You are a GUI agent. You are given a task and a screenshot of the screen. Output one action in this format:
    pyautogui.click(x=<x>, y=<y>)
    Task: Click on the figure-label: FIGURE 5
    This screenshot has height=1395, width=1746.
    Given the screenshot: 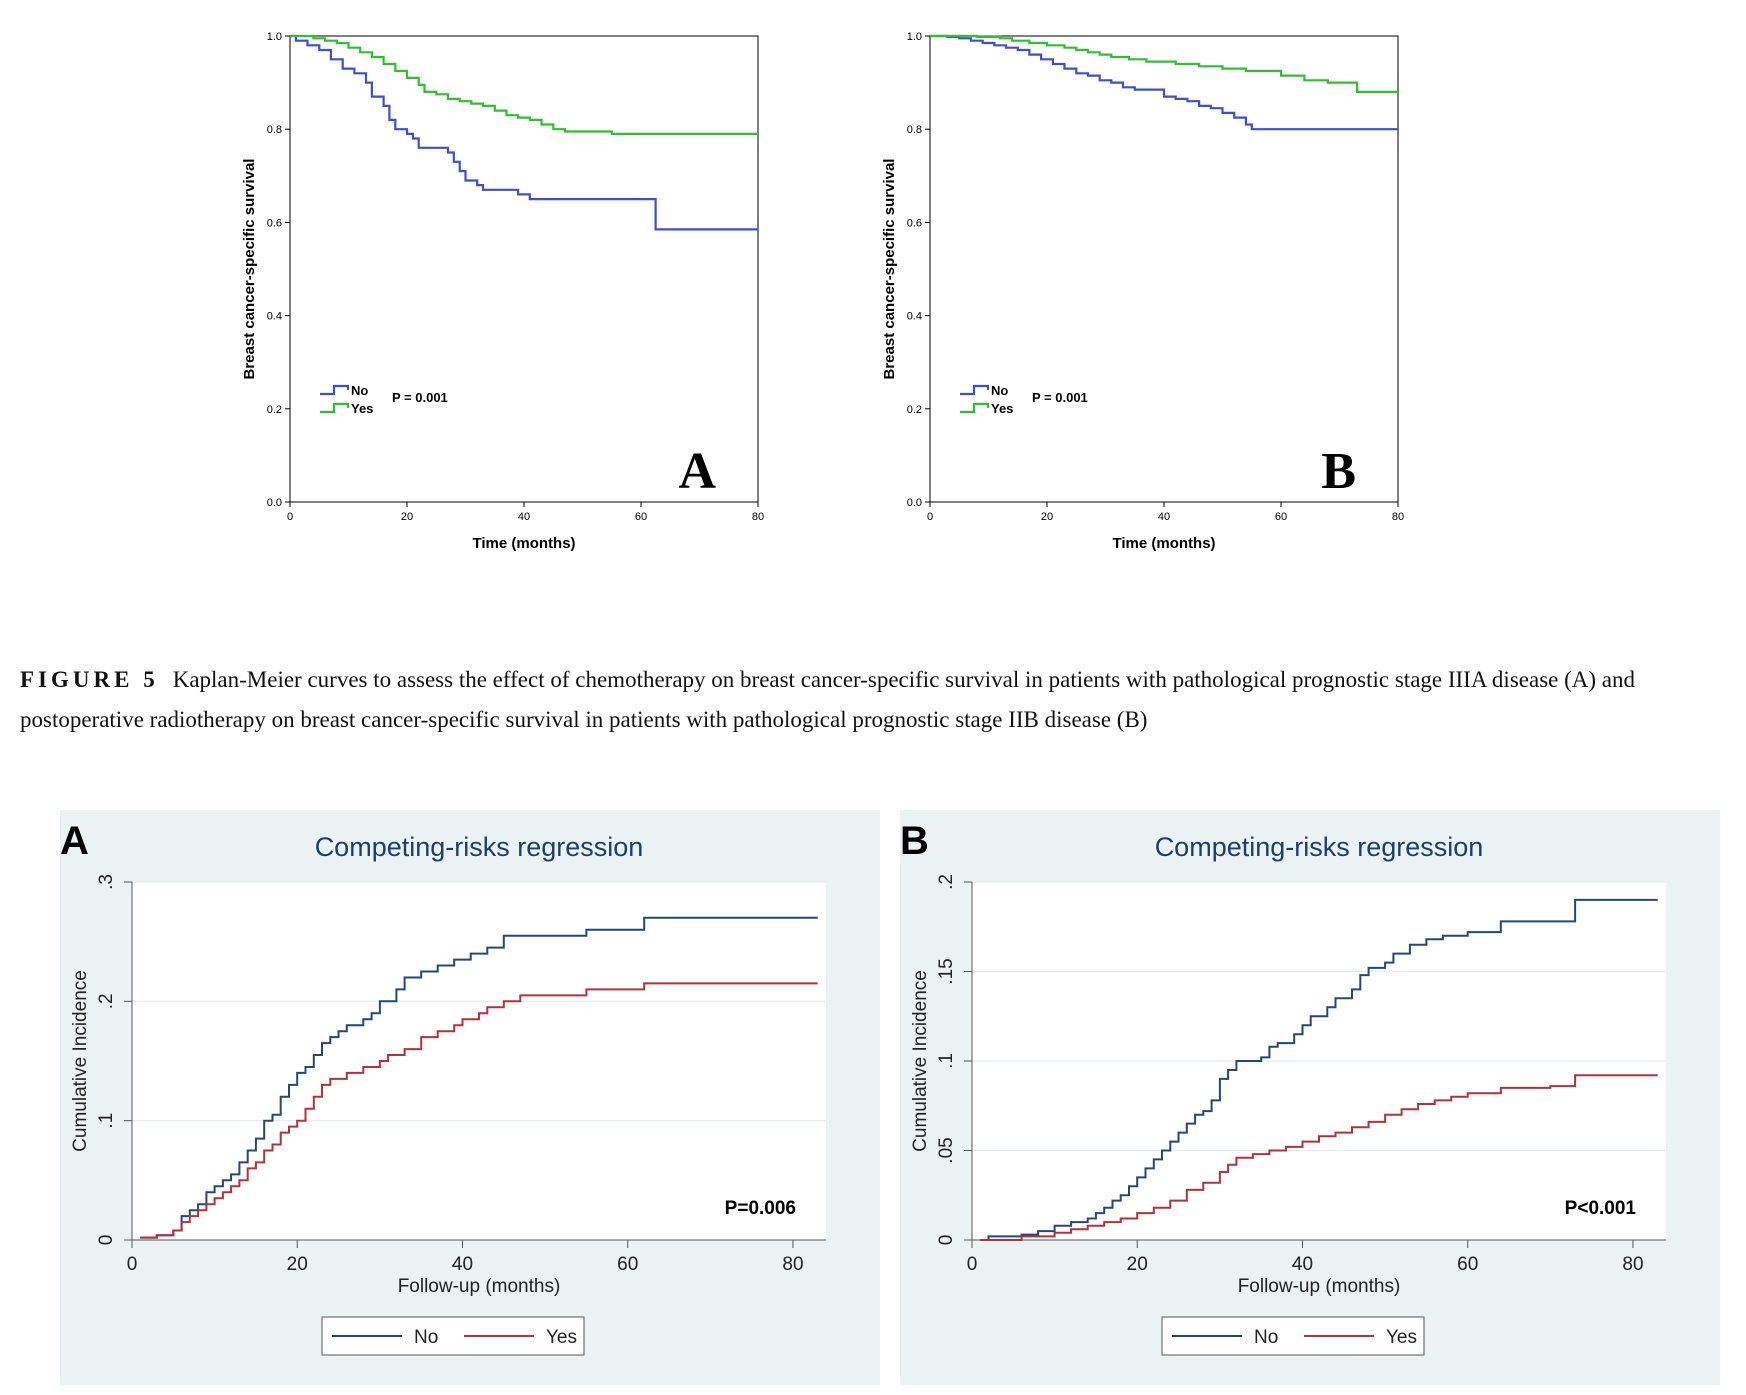 What is the action you would take?
    pyautogui.click(x=89, y=679)
    